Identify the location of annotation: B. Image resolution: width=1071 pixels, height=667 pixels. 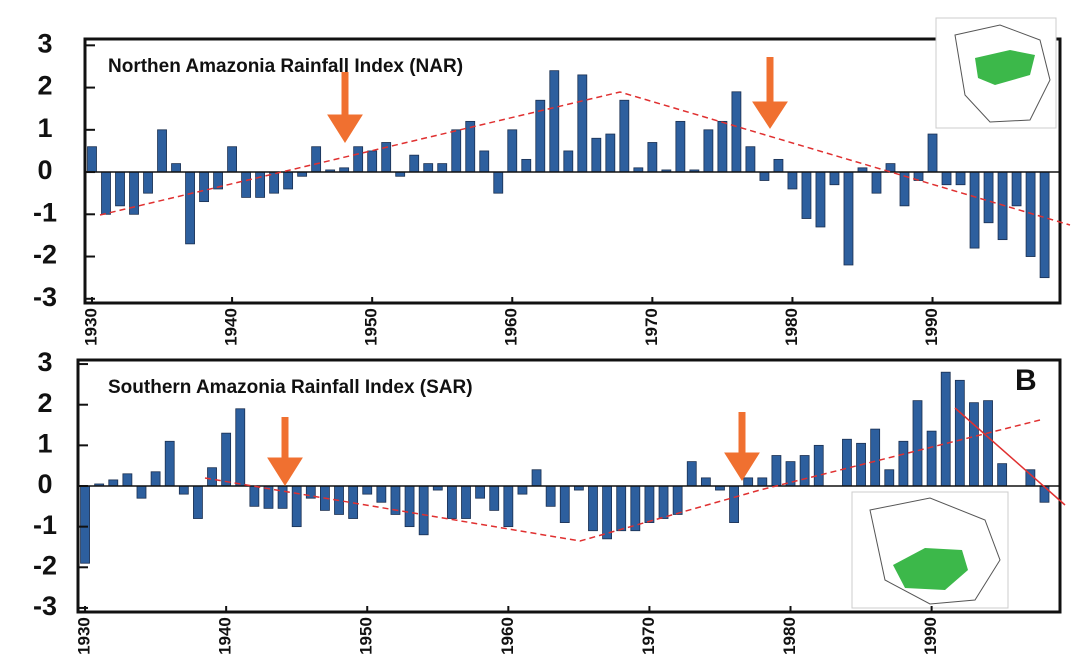
(1026, 380).